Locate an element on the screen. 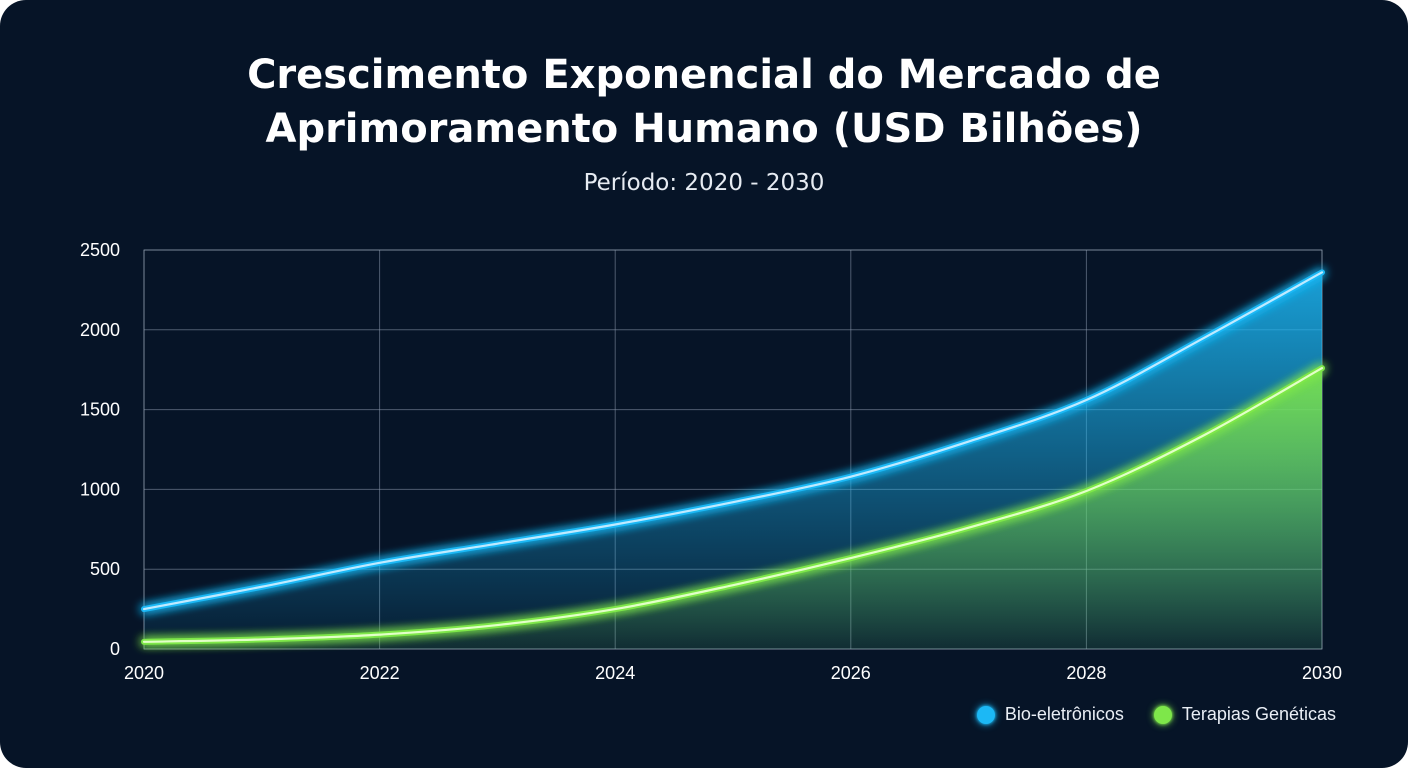 This screenshot has height=768, width=1408. chart-subtitle: Período: 2020 - 2030 is located at coordinates (704, 183).